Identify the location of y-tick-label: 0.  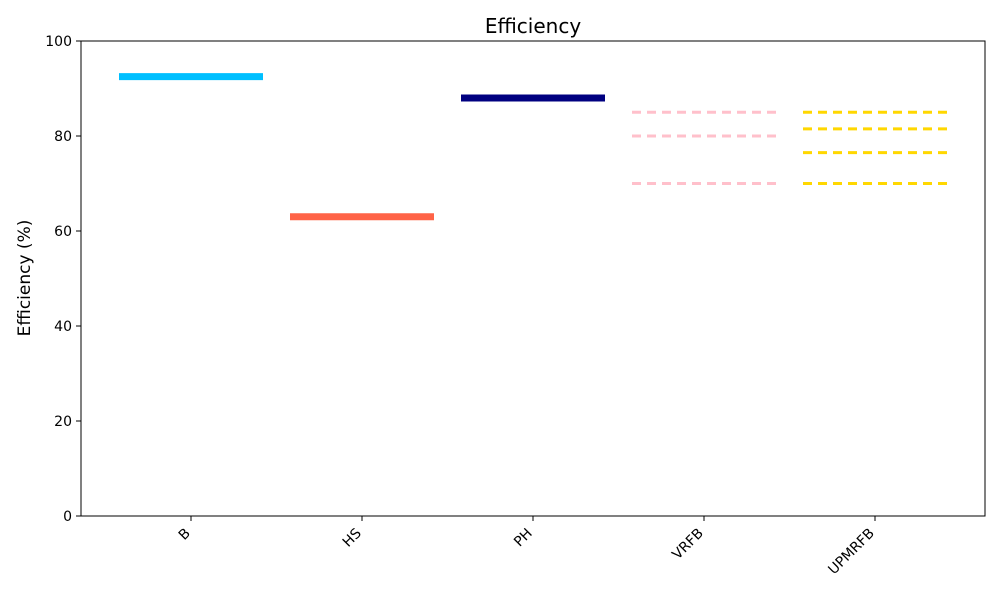
(67, 517).